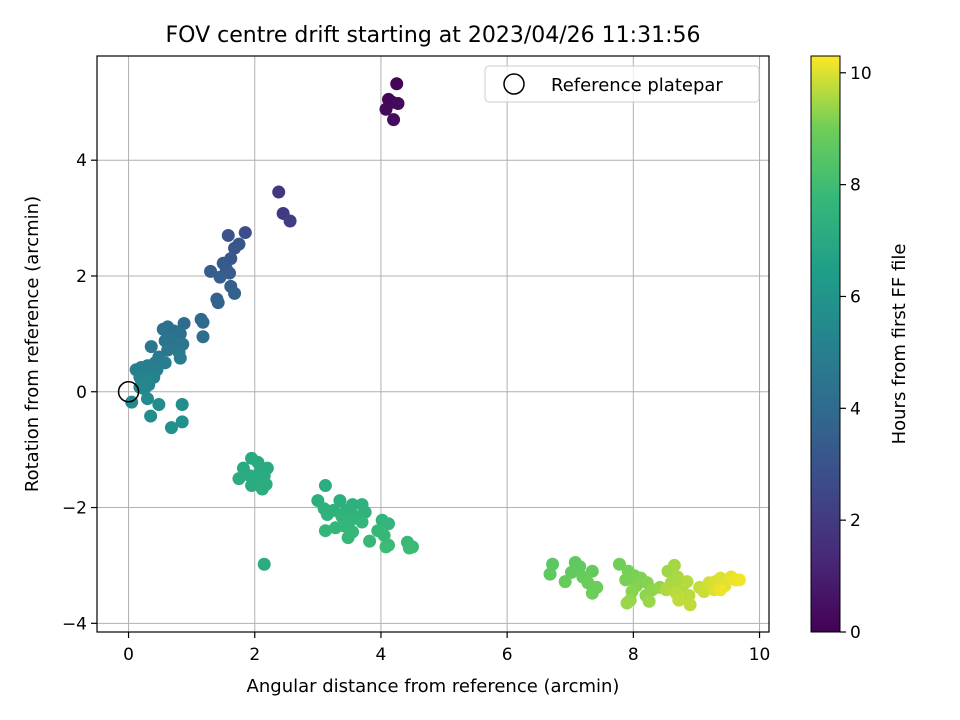  Describe the element at coordinates (128, 655) in the screenshot. I see `x-tick-label: 0` at that location.